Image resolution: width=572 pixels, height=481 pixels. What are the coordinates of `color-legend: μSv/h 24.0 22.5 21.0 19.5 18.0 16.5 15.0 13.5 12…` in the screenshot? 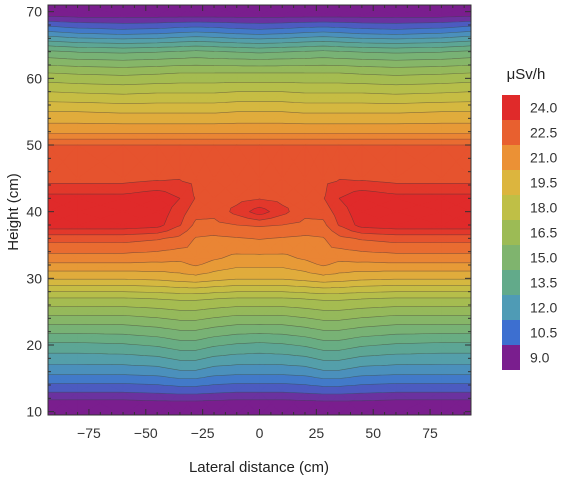 It's located at (529, 218).